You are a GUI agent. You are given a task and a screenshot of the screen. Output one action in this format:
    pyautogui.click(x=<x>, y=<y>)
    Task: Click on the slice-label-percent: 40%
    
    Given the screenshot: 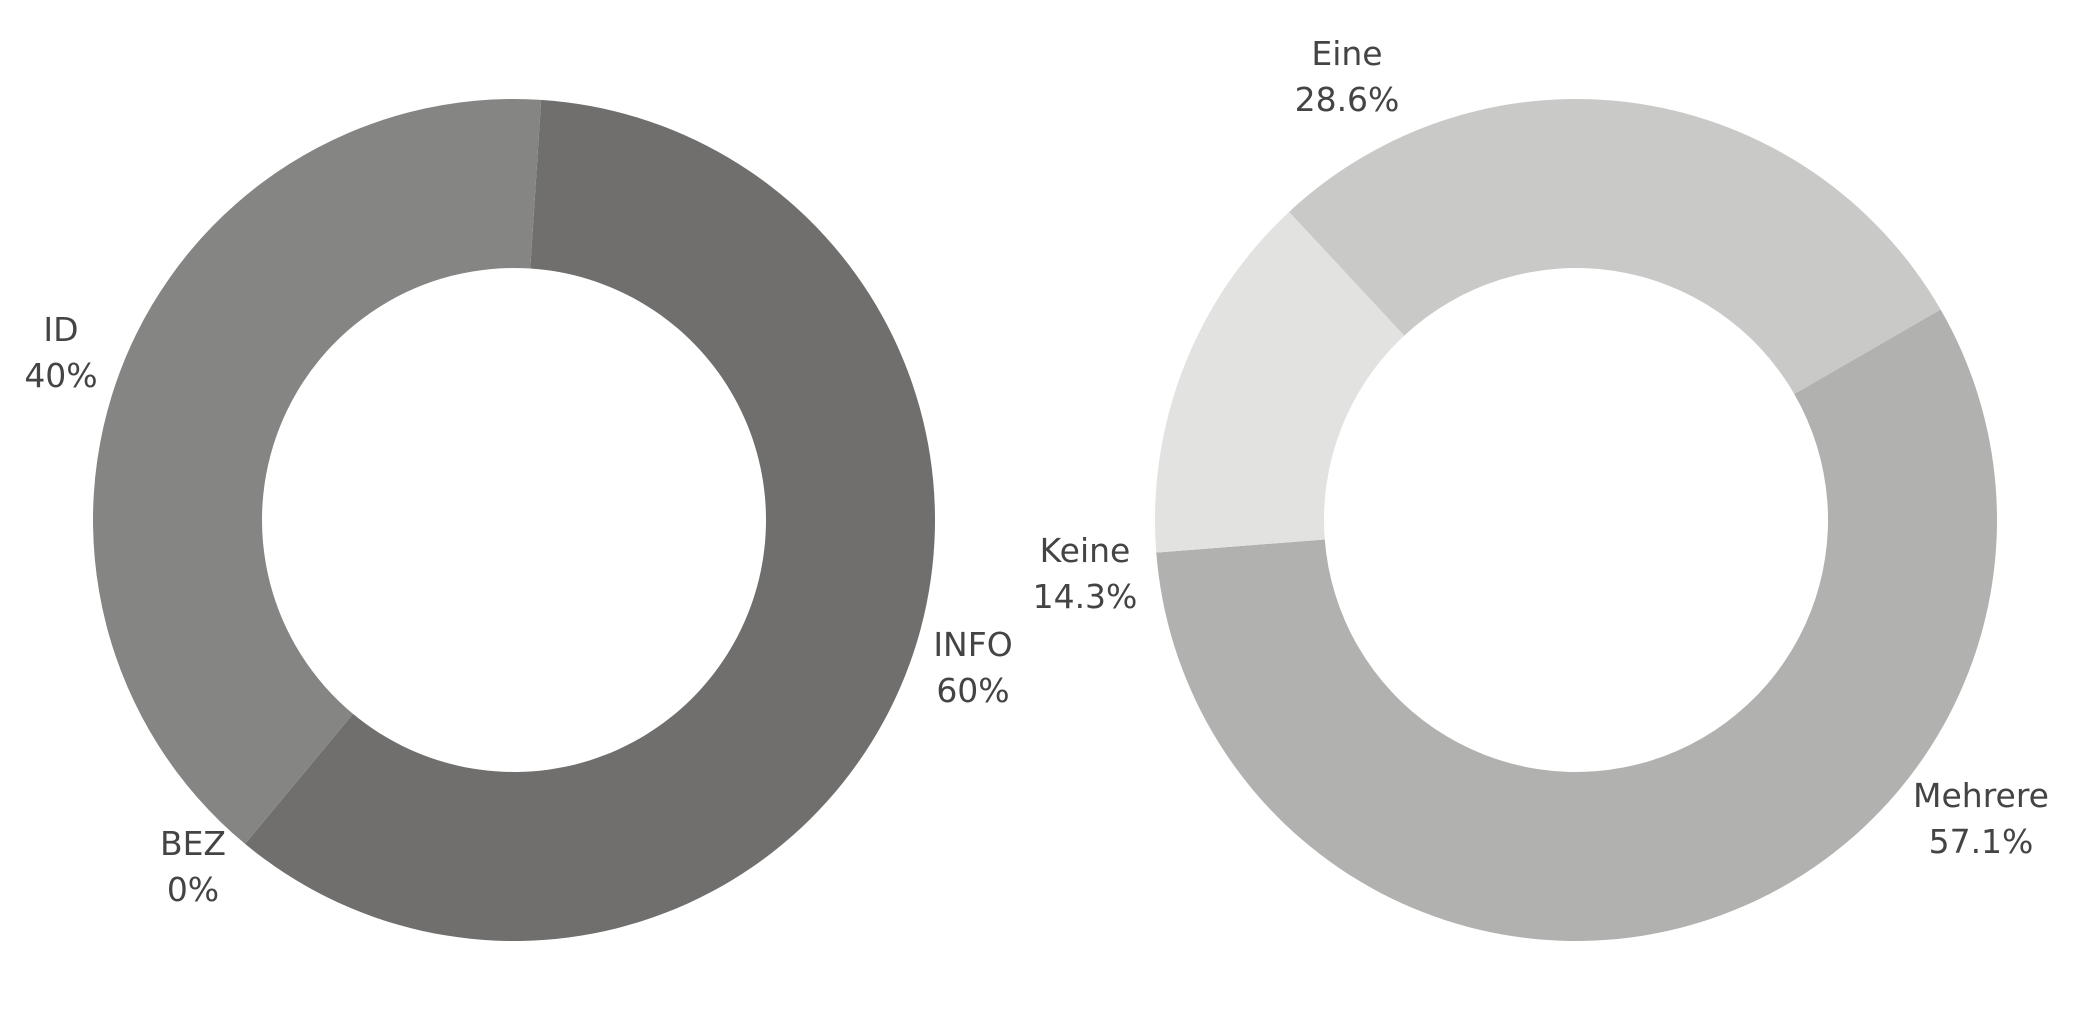 What is the action you would take?
    pyautogui.click(x=60, y=375)
    